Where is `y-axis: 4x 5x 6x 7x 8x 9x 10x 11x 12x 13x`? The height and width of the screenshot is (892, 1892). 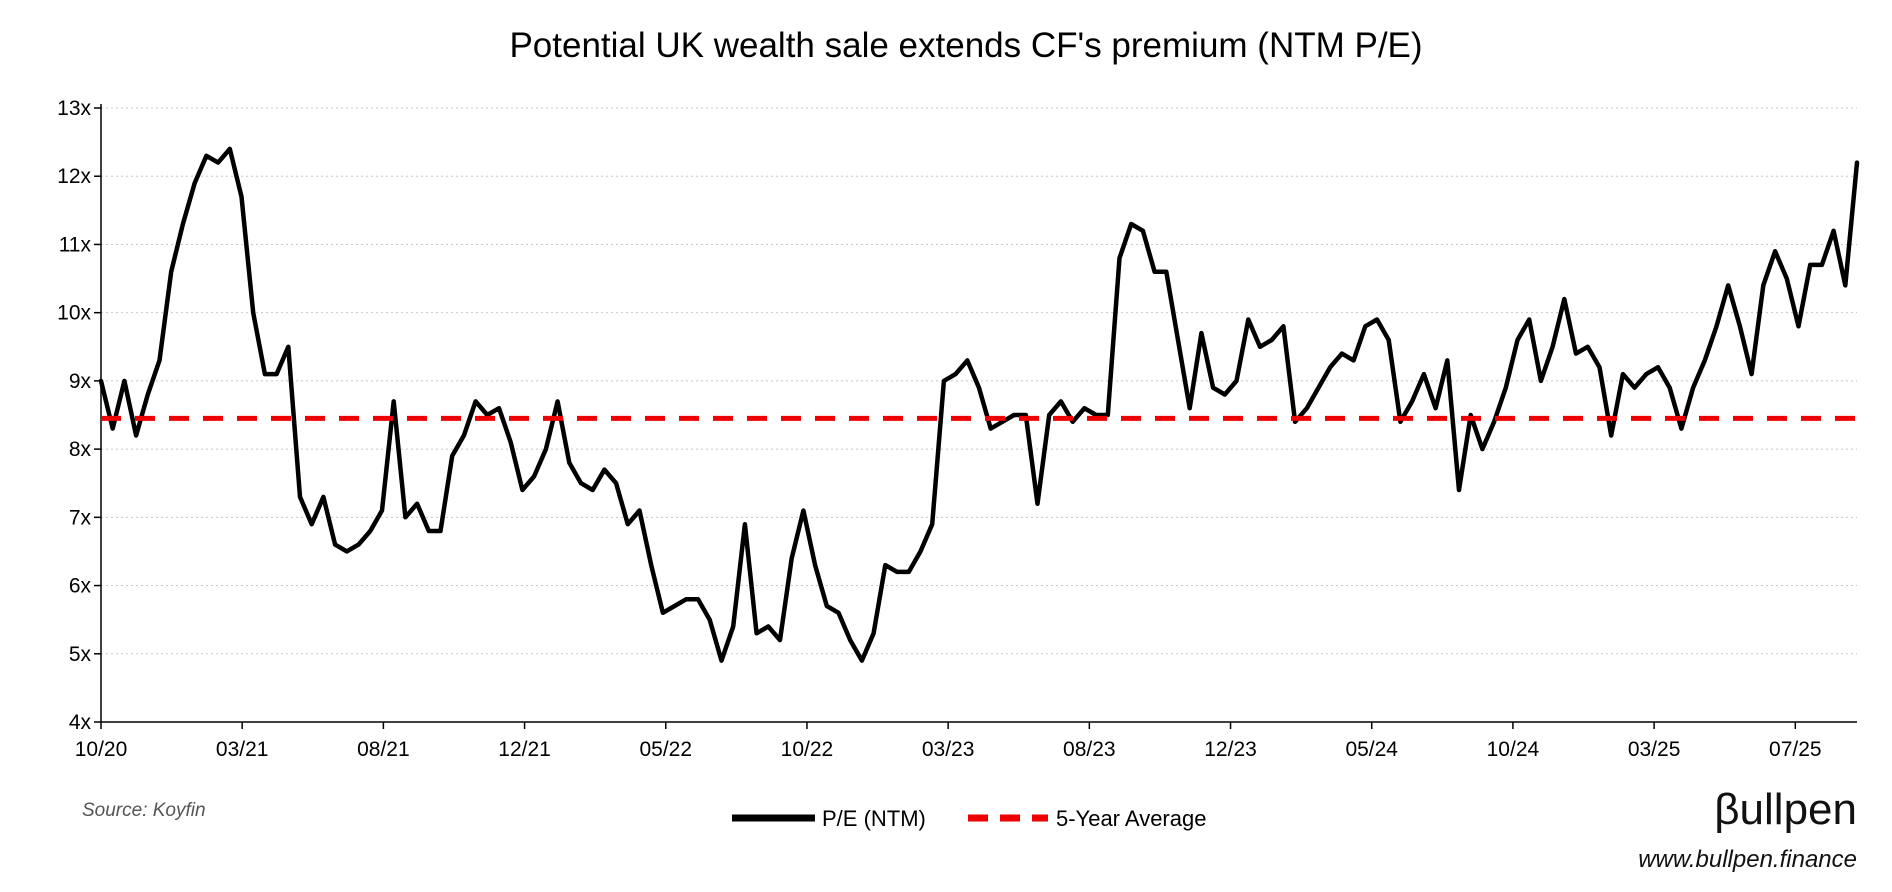
y-axis: 4x 5x 6x 7x 8x 9x 10x 11x 12x 13x is located at coordinates (79, 415).